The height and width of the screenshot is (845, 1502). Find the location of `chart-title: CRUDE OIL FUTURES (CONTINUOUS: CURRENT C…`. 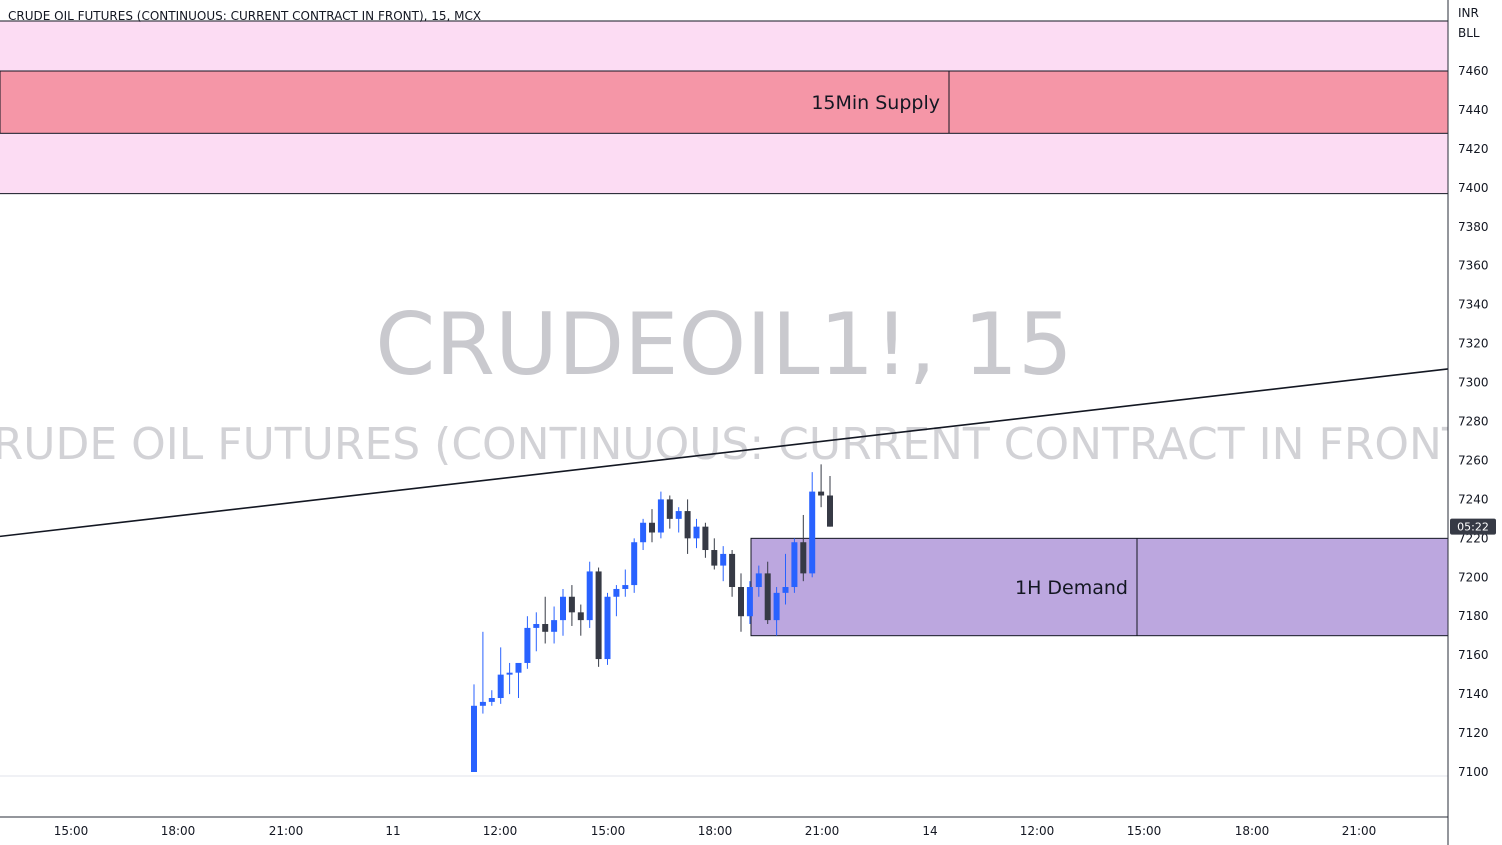

chart-title: CRUDE OIL FUTURES (CONTINUOUS: CURRENT C… is located at coordinates (244, 16).